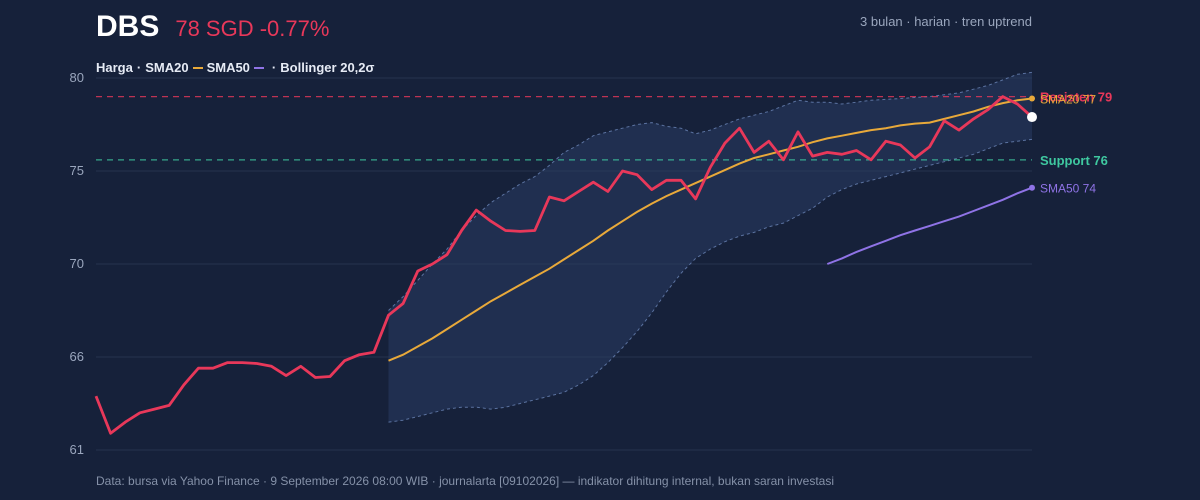  What do you see at coordinates (77, 356) in the screenshot?
I see `y-tick-label-66: 66` at bounding box center [77, 356].